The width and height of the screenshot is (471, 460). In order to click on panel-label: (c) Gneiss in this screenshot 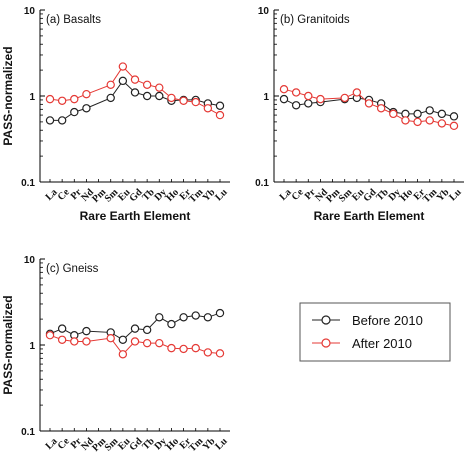, I will do `click(72, 269)`.